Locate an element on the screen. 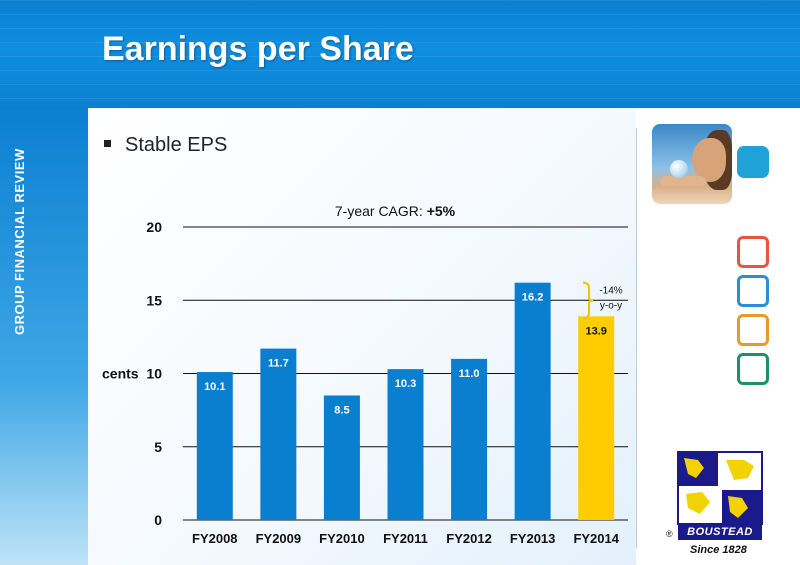 Image resolution: width=800 pixels, height=565 pixels. x-tick-label: FY2013 is located at coordinates (533, 538).